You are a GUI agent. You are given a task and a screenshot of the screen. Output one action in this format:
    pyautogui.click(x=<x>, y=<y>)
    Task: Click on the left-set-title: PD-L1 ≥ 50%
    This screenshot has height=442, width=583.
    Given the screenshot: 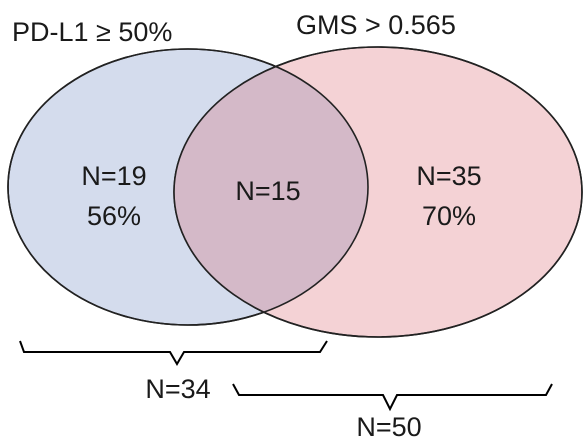 What is the action you would take?
    pyautogui.click(x=92, y=32)
    